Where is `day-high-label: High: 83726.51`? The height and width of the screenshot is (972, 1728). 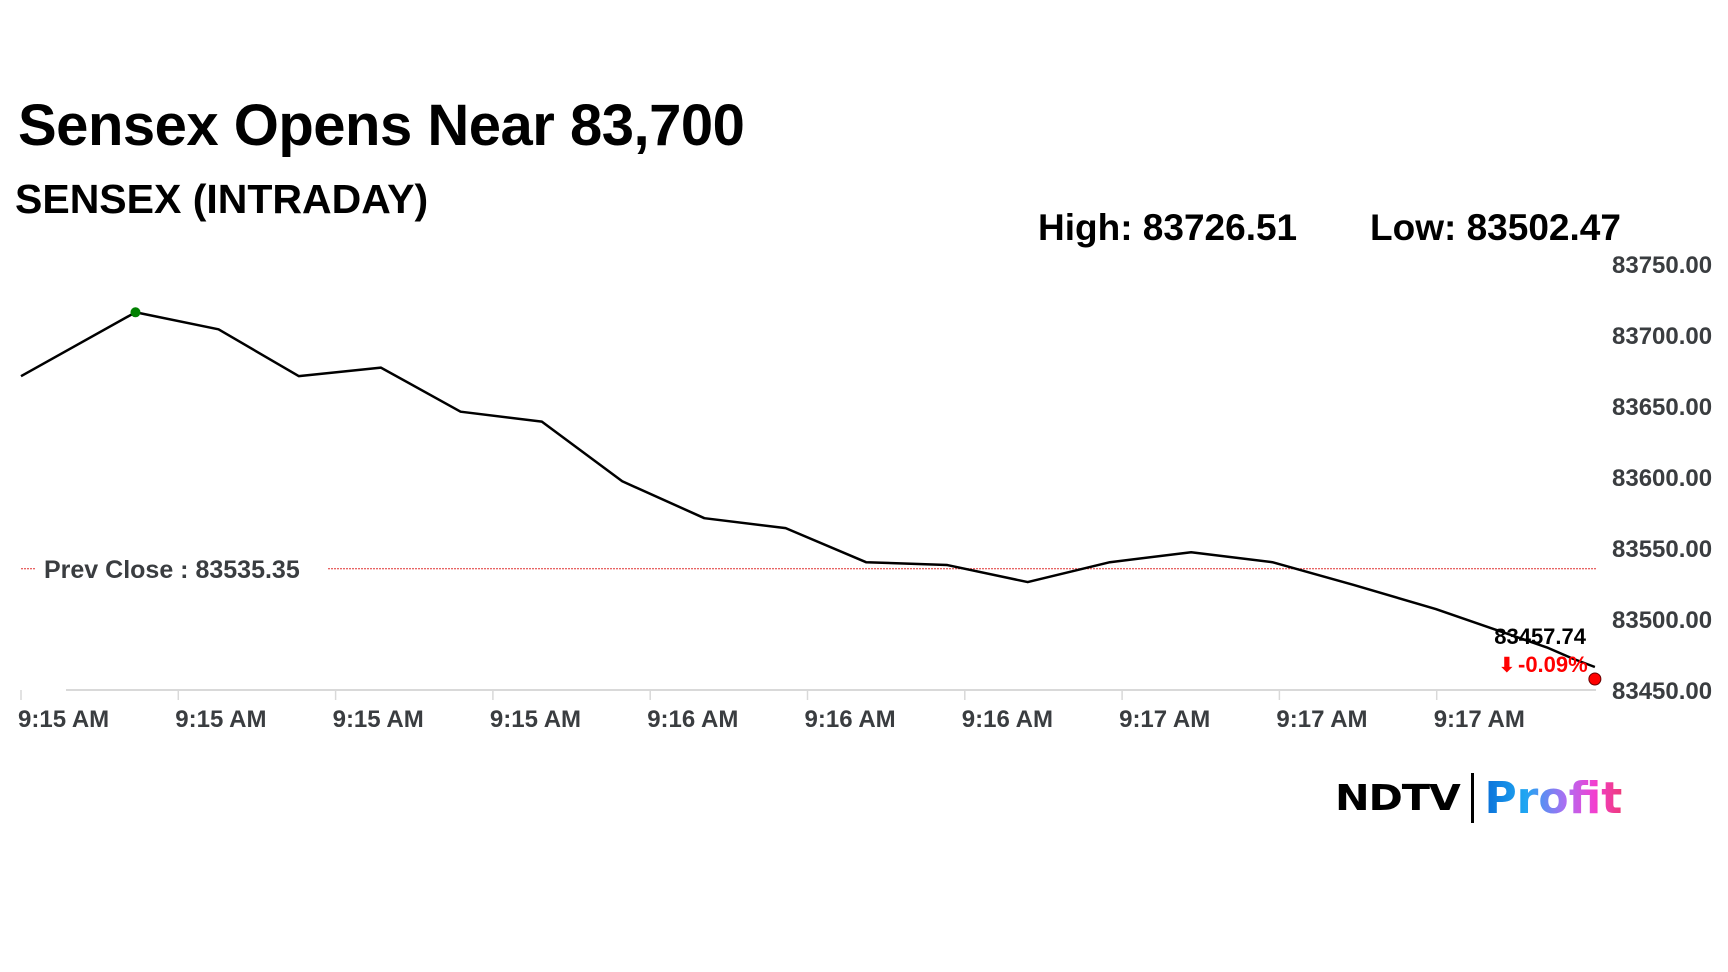
day-high-label: High: 83726.51 is located at coordinates (1168, 227).